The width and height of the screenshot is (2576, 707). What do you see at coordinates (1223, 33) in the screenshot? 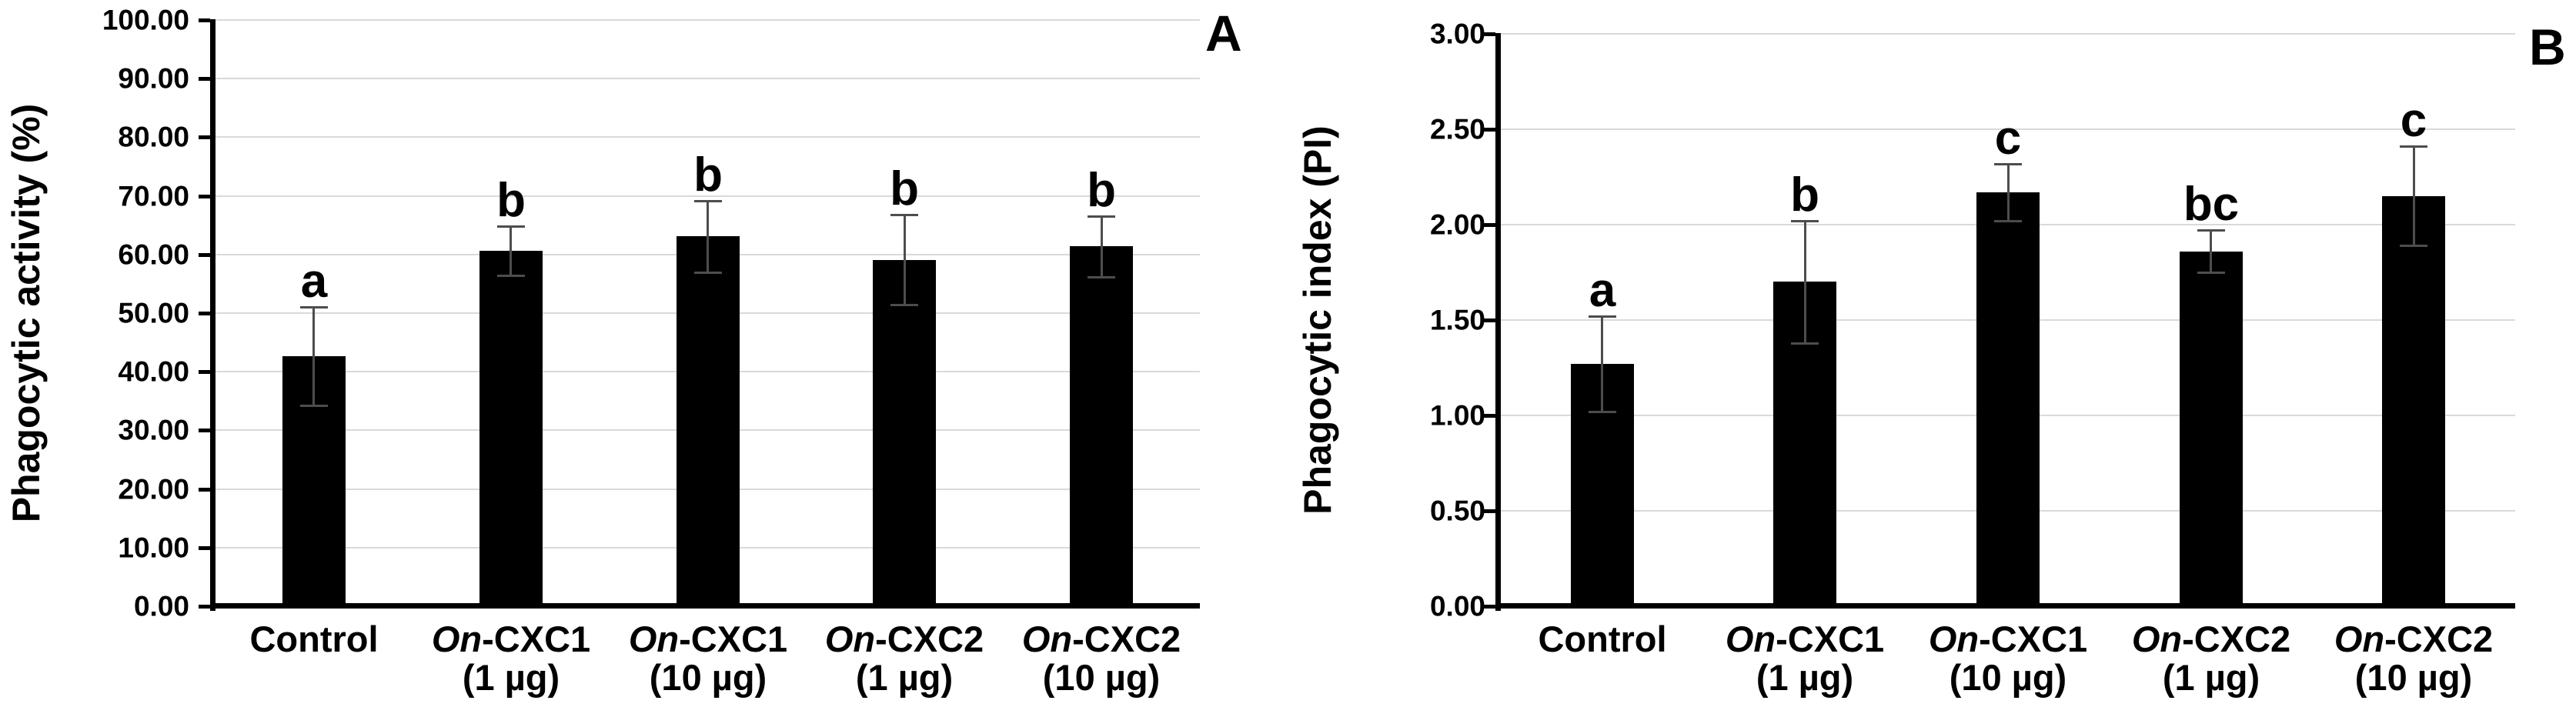
I see `panel-label-a: A` at bounding box center [1223, 33].